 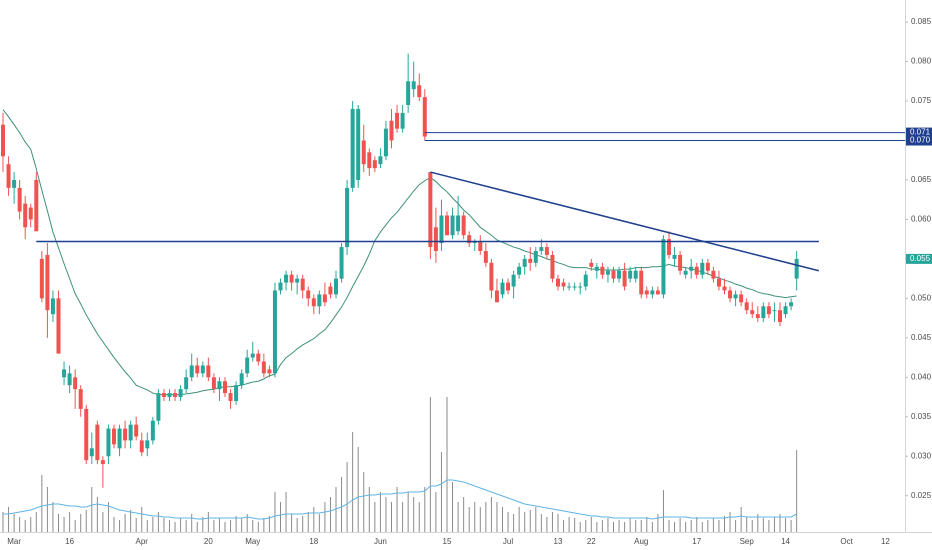 What do you see at coordinates (625, 221) in the screenshot?
I see `trendline` at bounding box center [625, 221].